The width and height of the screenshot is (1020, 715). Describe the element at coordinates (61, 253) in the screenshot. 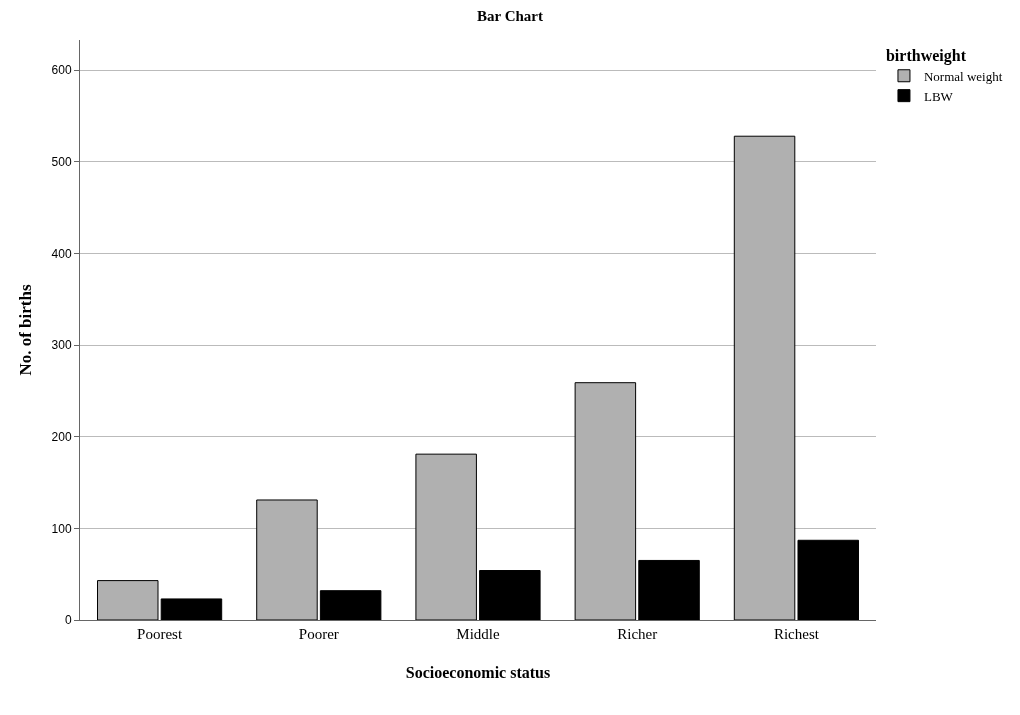

I see `y-tick-label: 400` at that location.